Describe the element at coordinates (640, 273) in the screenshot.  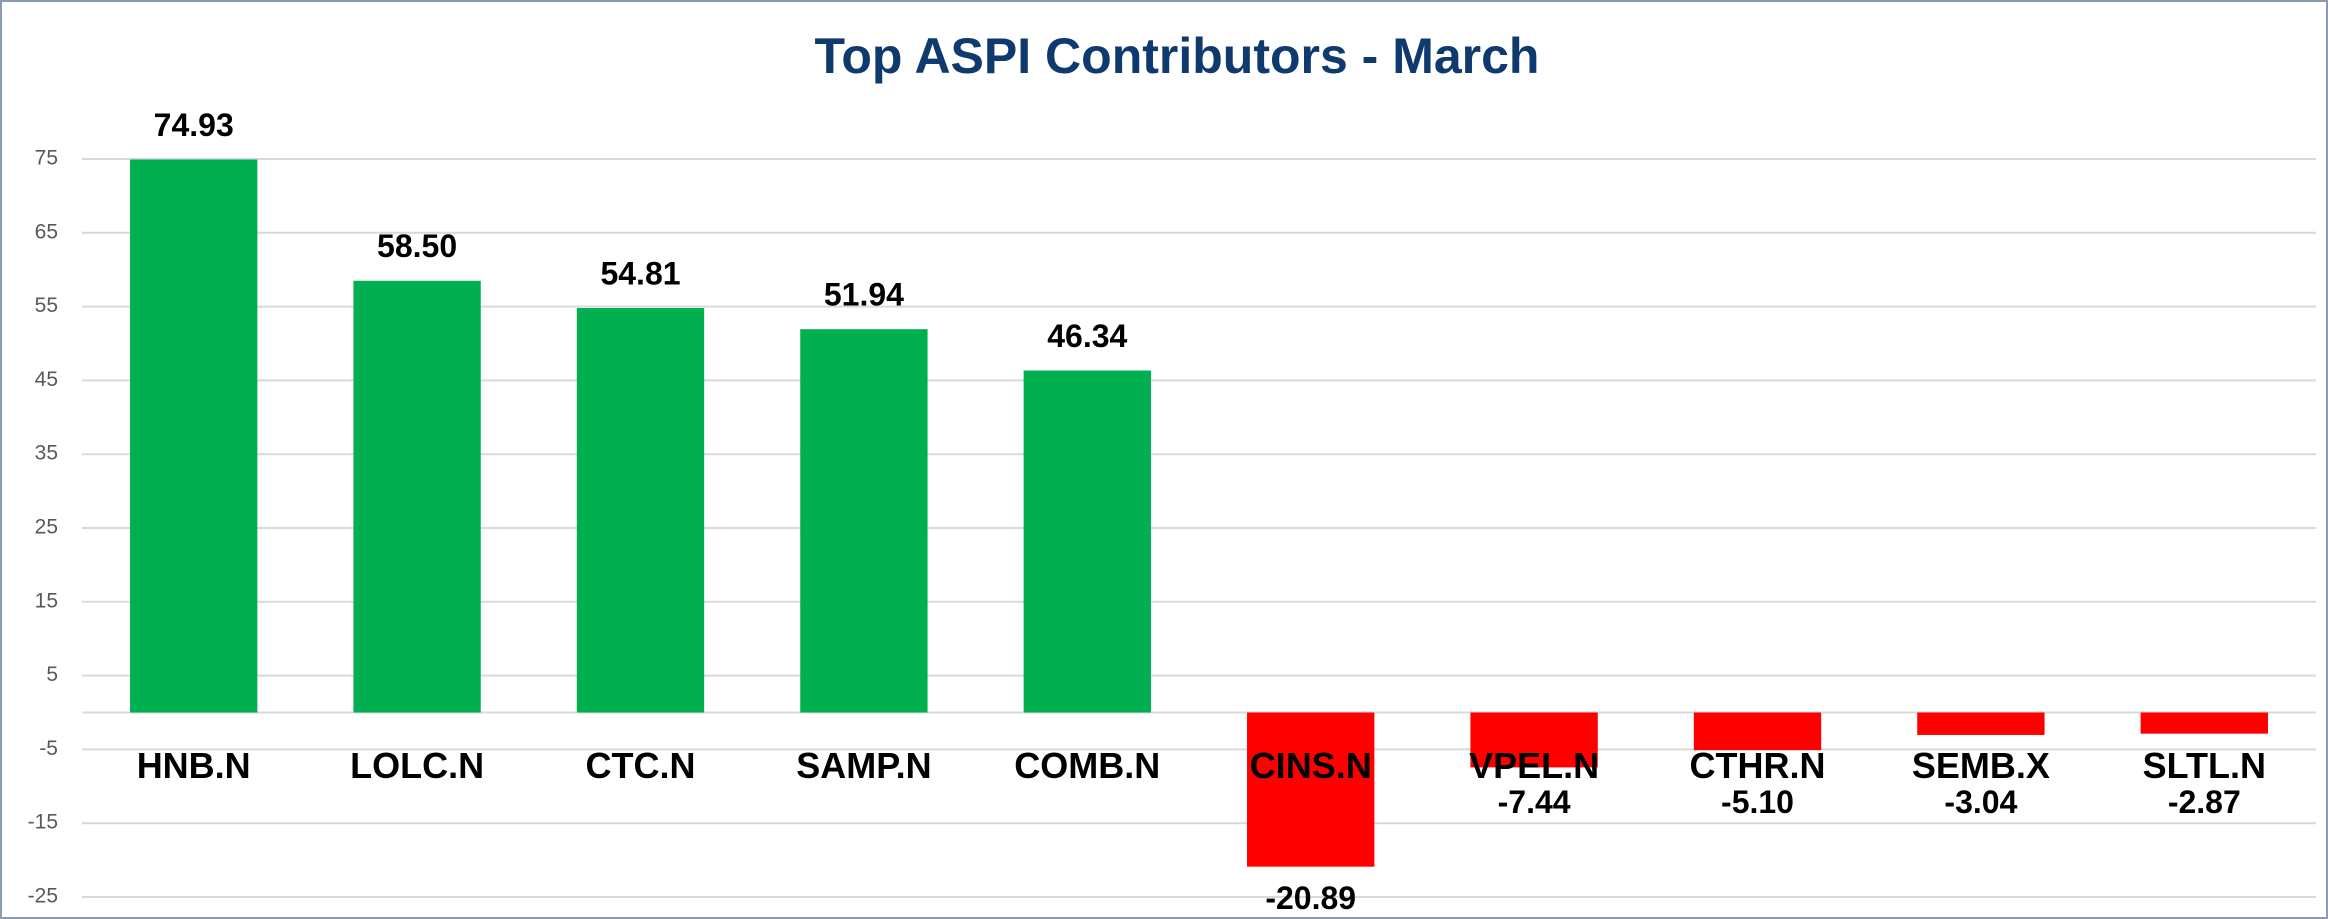
I see `data-label: 54.81` at that location.